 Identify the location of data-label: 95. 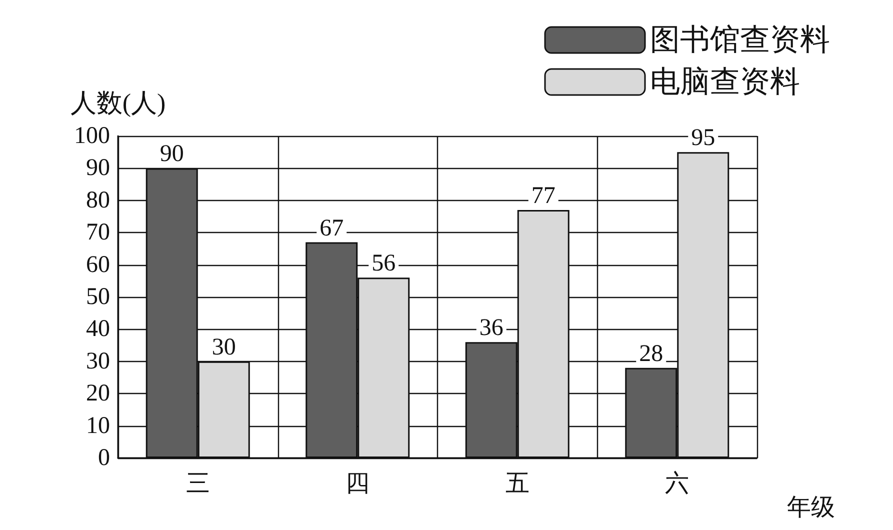
(703, 138).